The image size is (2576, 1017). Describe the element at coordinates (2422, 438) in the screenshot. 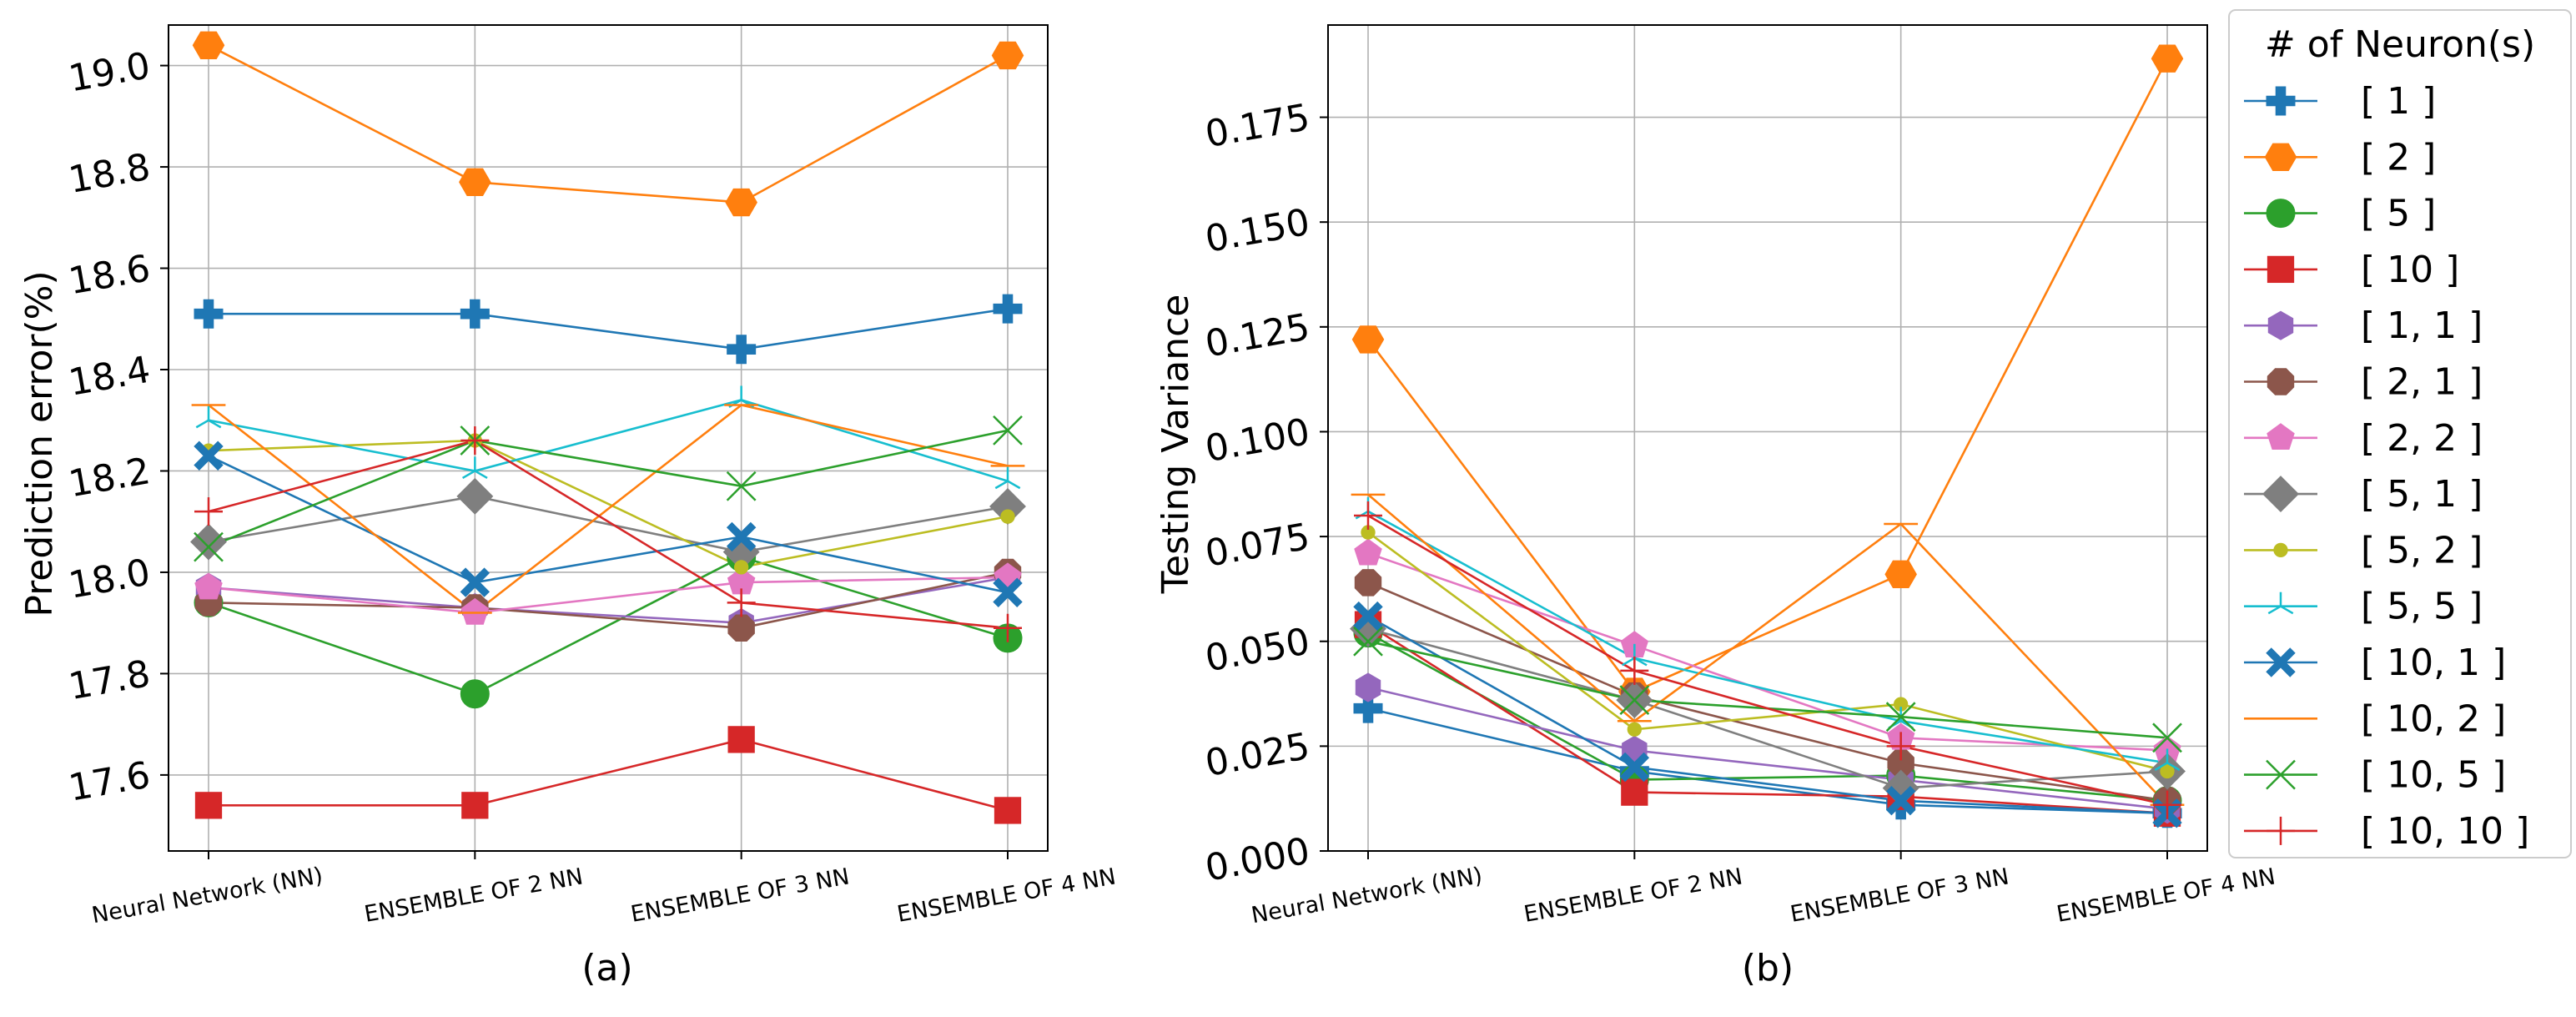

I see `legend-label: [ 2, 2 ]` at that location.